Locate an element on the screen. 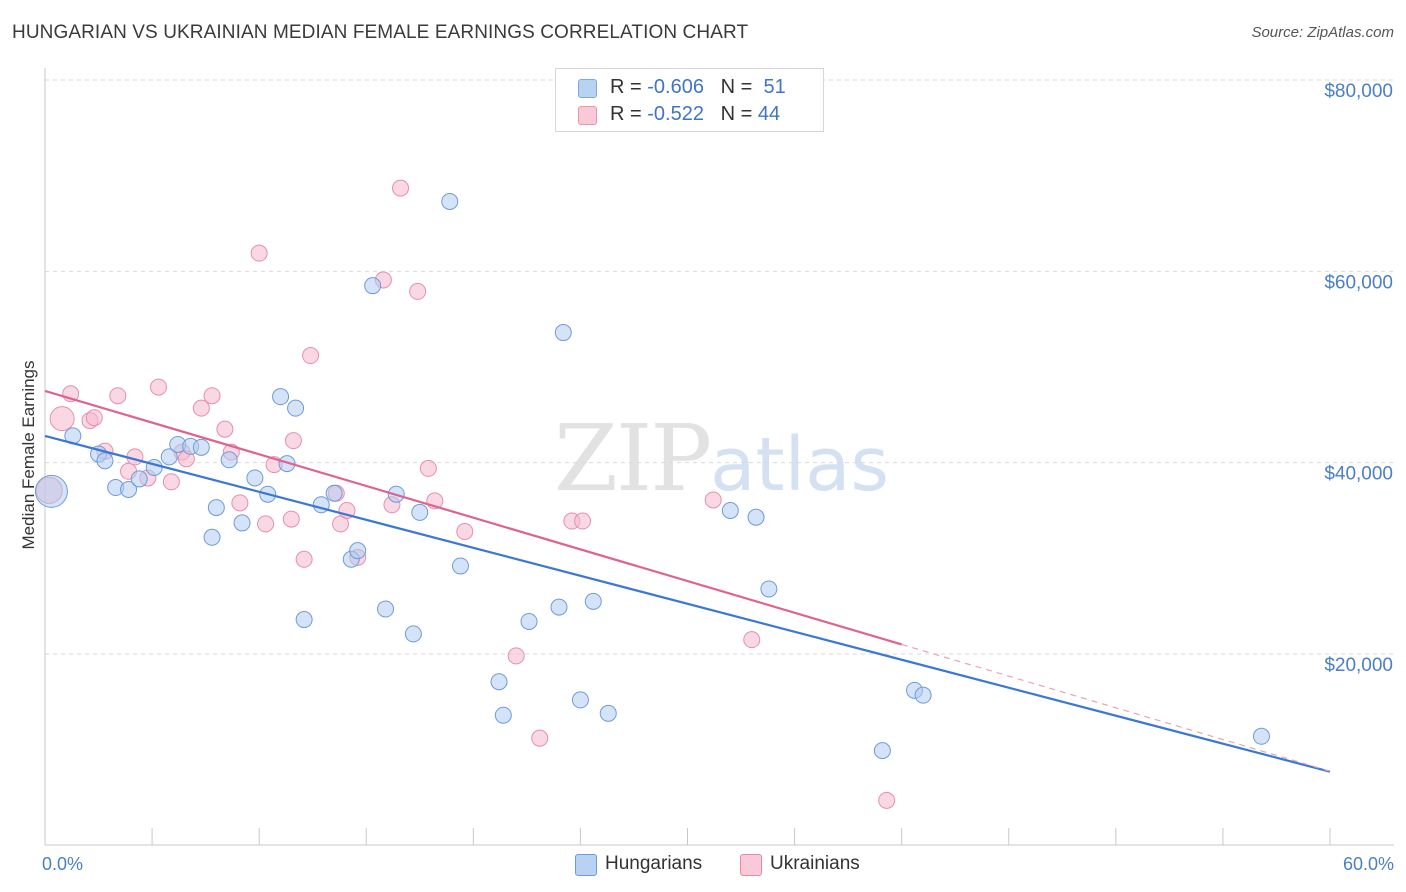  bottom-legend-swatch-hungarians is located at coordinates (586, 865).